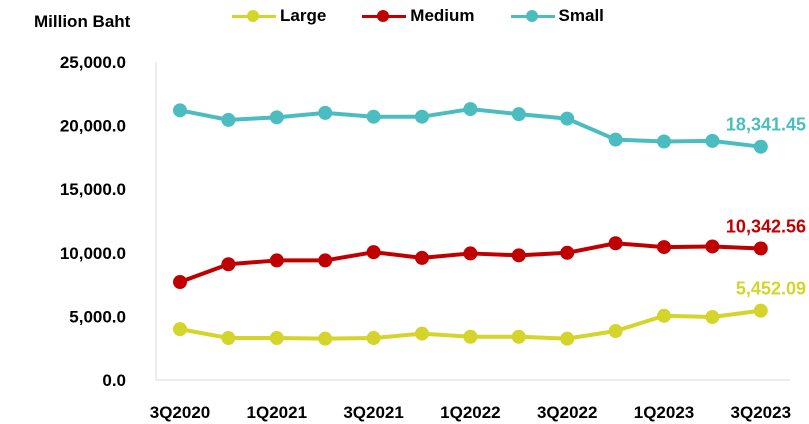 This screenshot has width=809, height=424. What do you see at coordinates (97, 316) in the screenshot?
I see `y-tick-label: 5,000.0` at bounding box center [97, 316].